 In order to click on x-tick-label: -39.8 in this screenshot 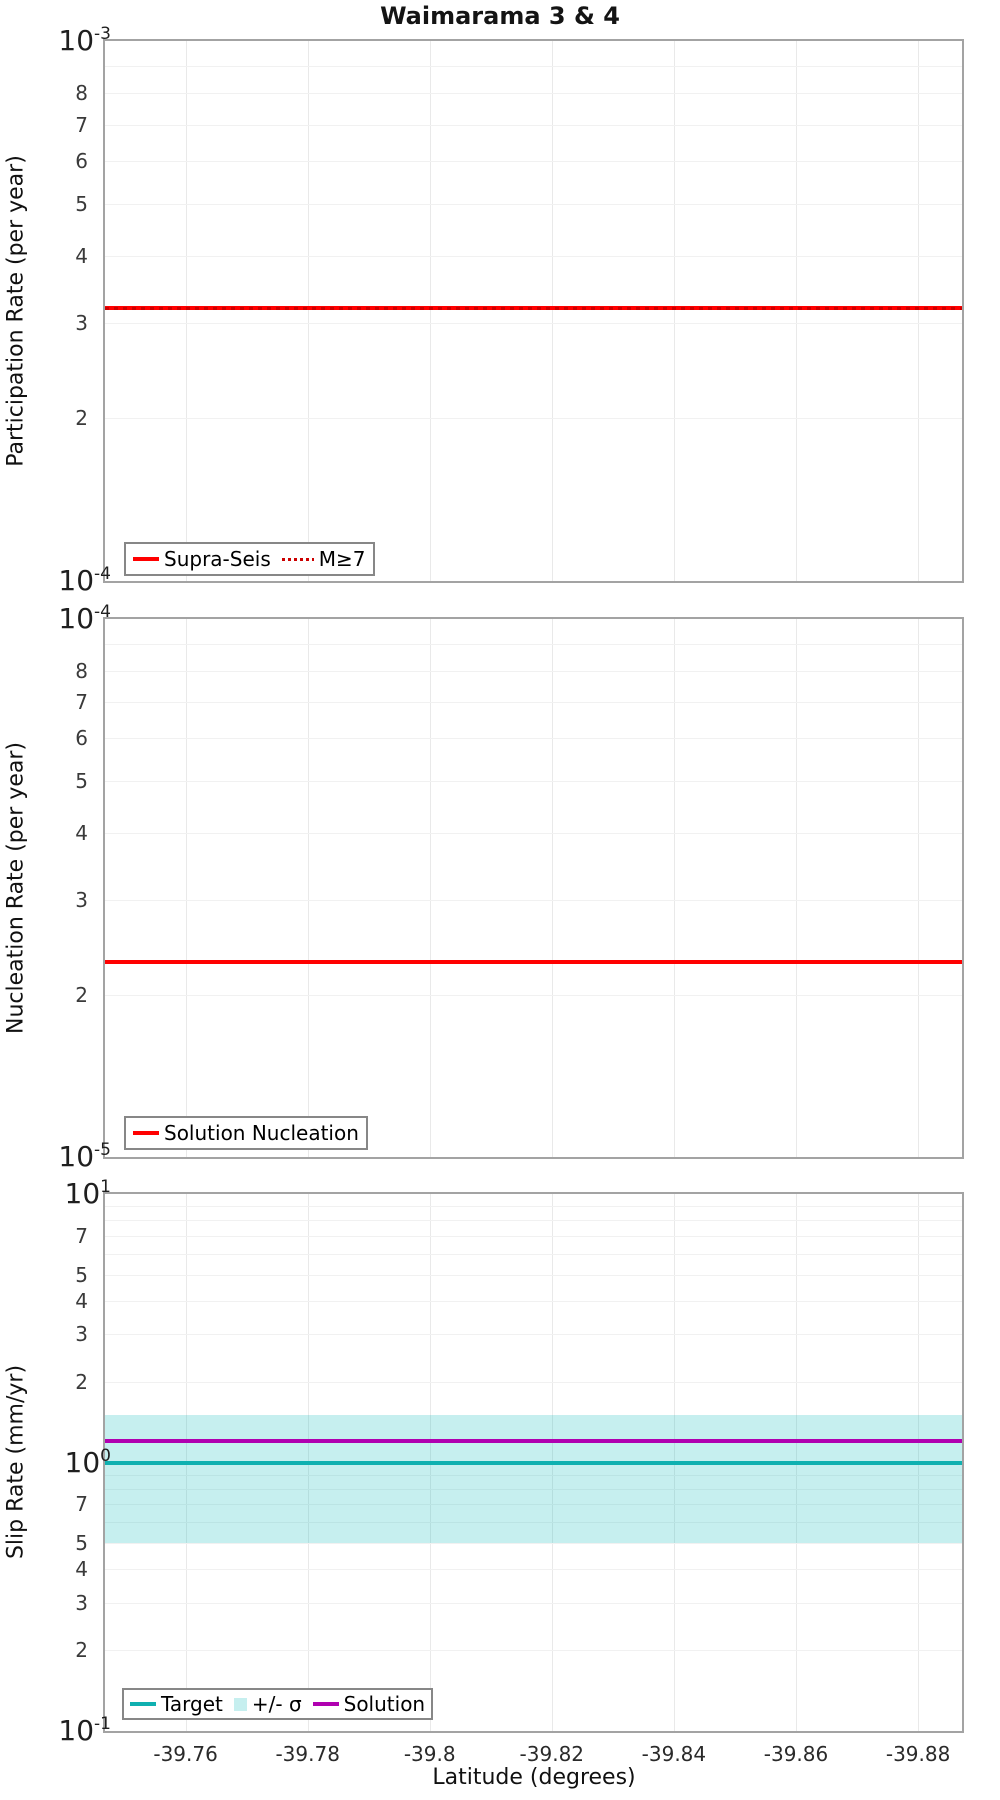, I will do `click(429, 1754)`.